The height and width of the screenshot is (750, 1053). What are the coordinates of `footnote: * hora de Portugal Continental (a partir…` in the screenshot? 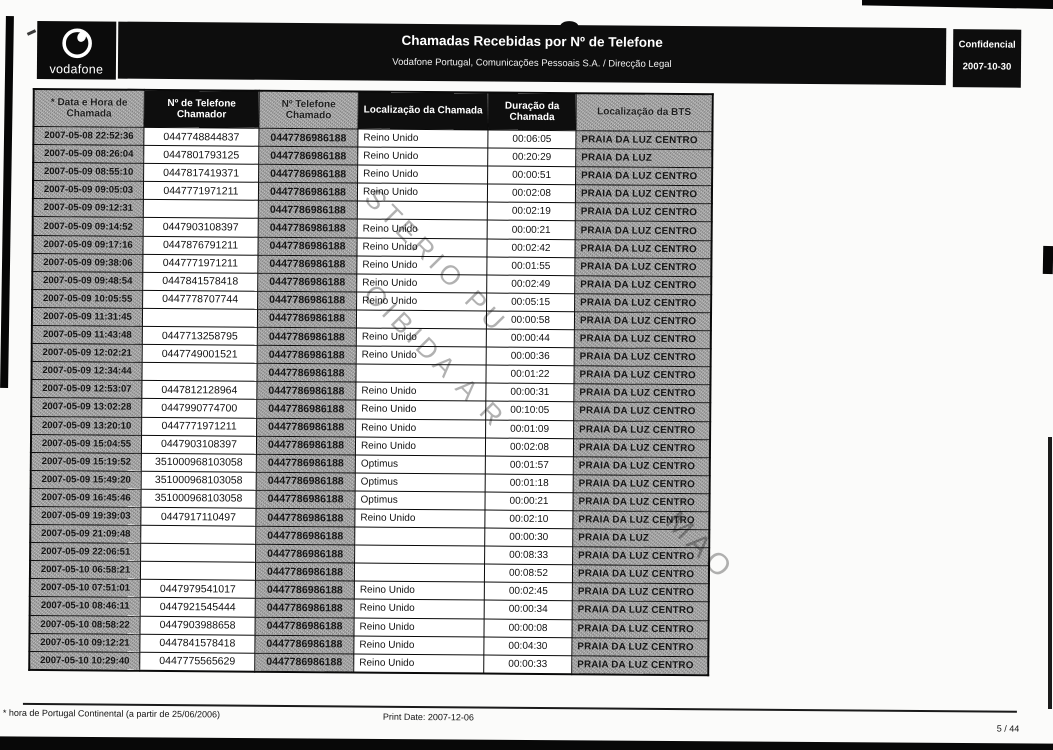 It's located at (111, 713).